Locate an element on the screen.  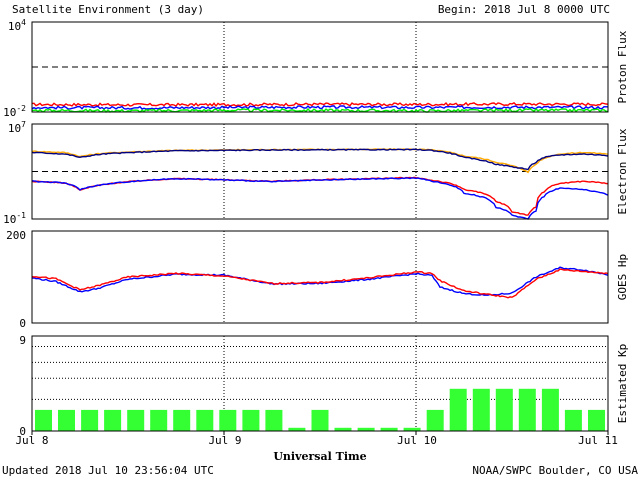
series-line-orange is located at coordinates (320, 161).